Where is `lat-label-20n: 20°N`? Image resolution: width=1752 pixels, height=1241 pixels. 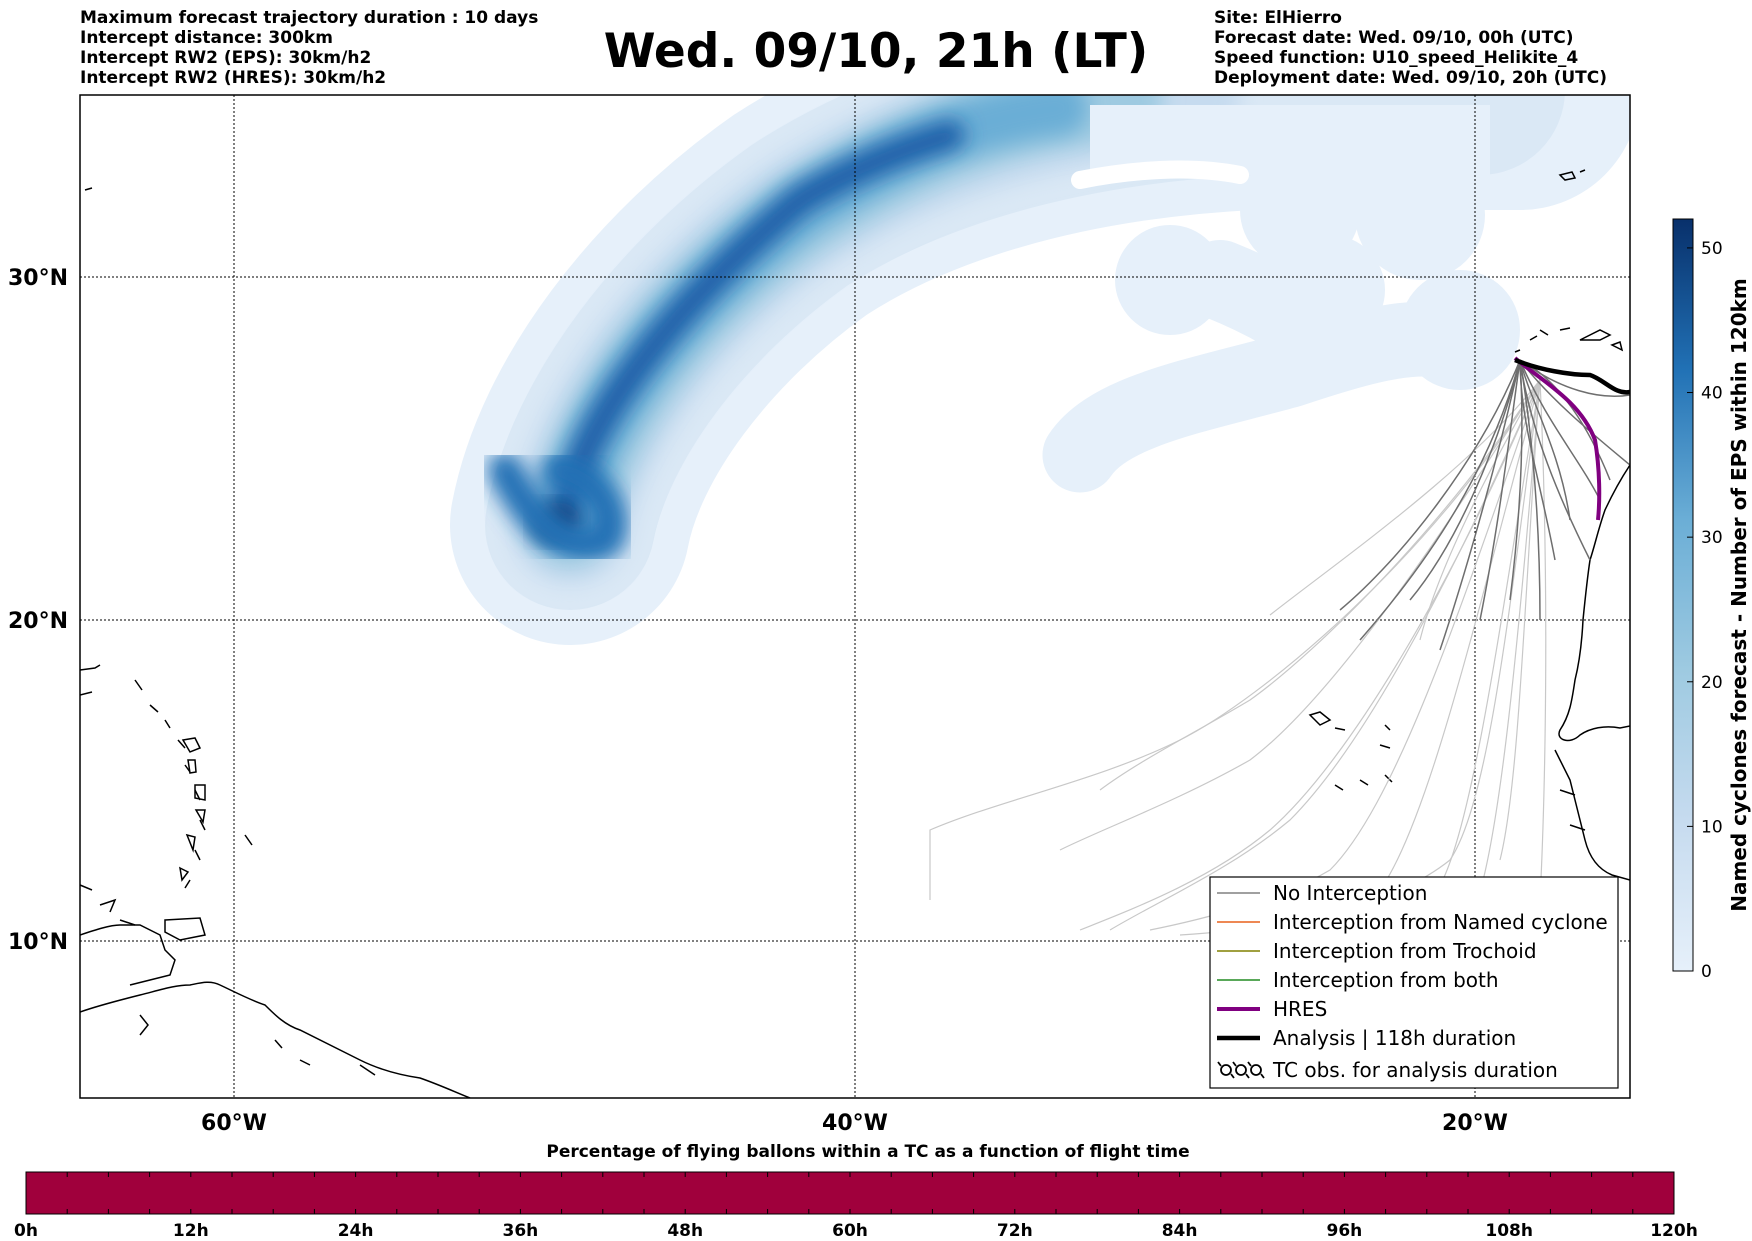 lat-label-20n: 20°N is located at coordinates (38, 621).